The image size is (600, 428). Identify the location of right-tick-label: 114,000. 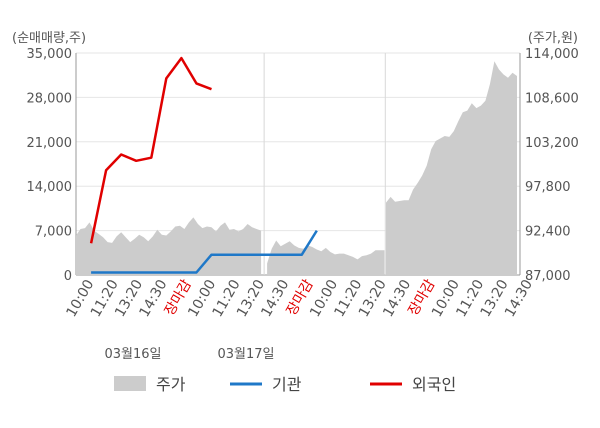
(552, 54).